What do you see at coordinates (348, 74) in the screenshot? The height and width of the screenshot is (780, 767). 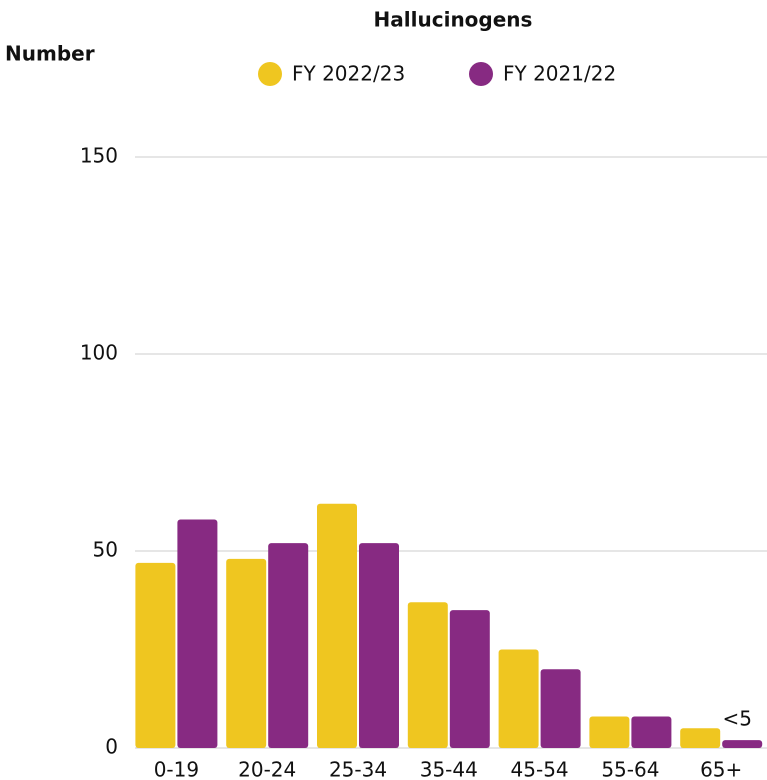 I see `legend-label: FY 2022/23` at bounding box center [348, 74].